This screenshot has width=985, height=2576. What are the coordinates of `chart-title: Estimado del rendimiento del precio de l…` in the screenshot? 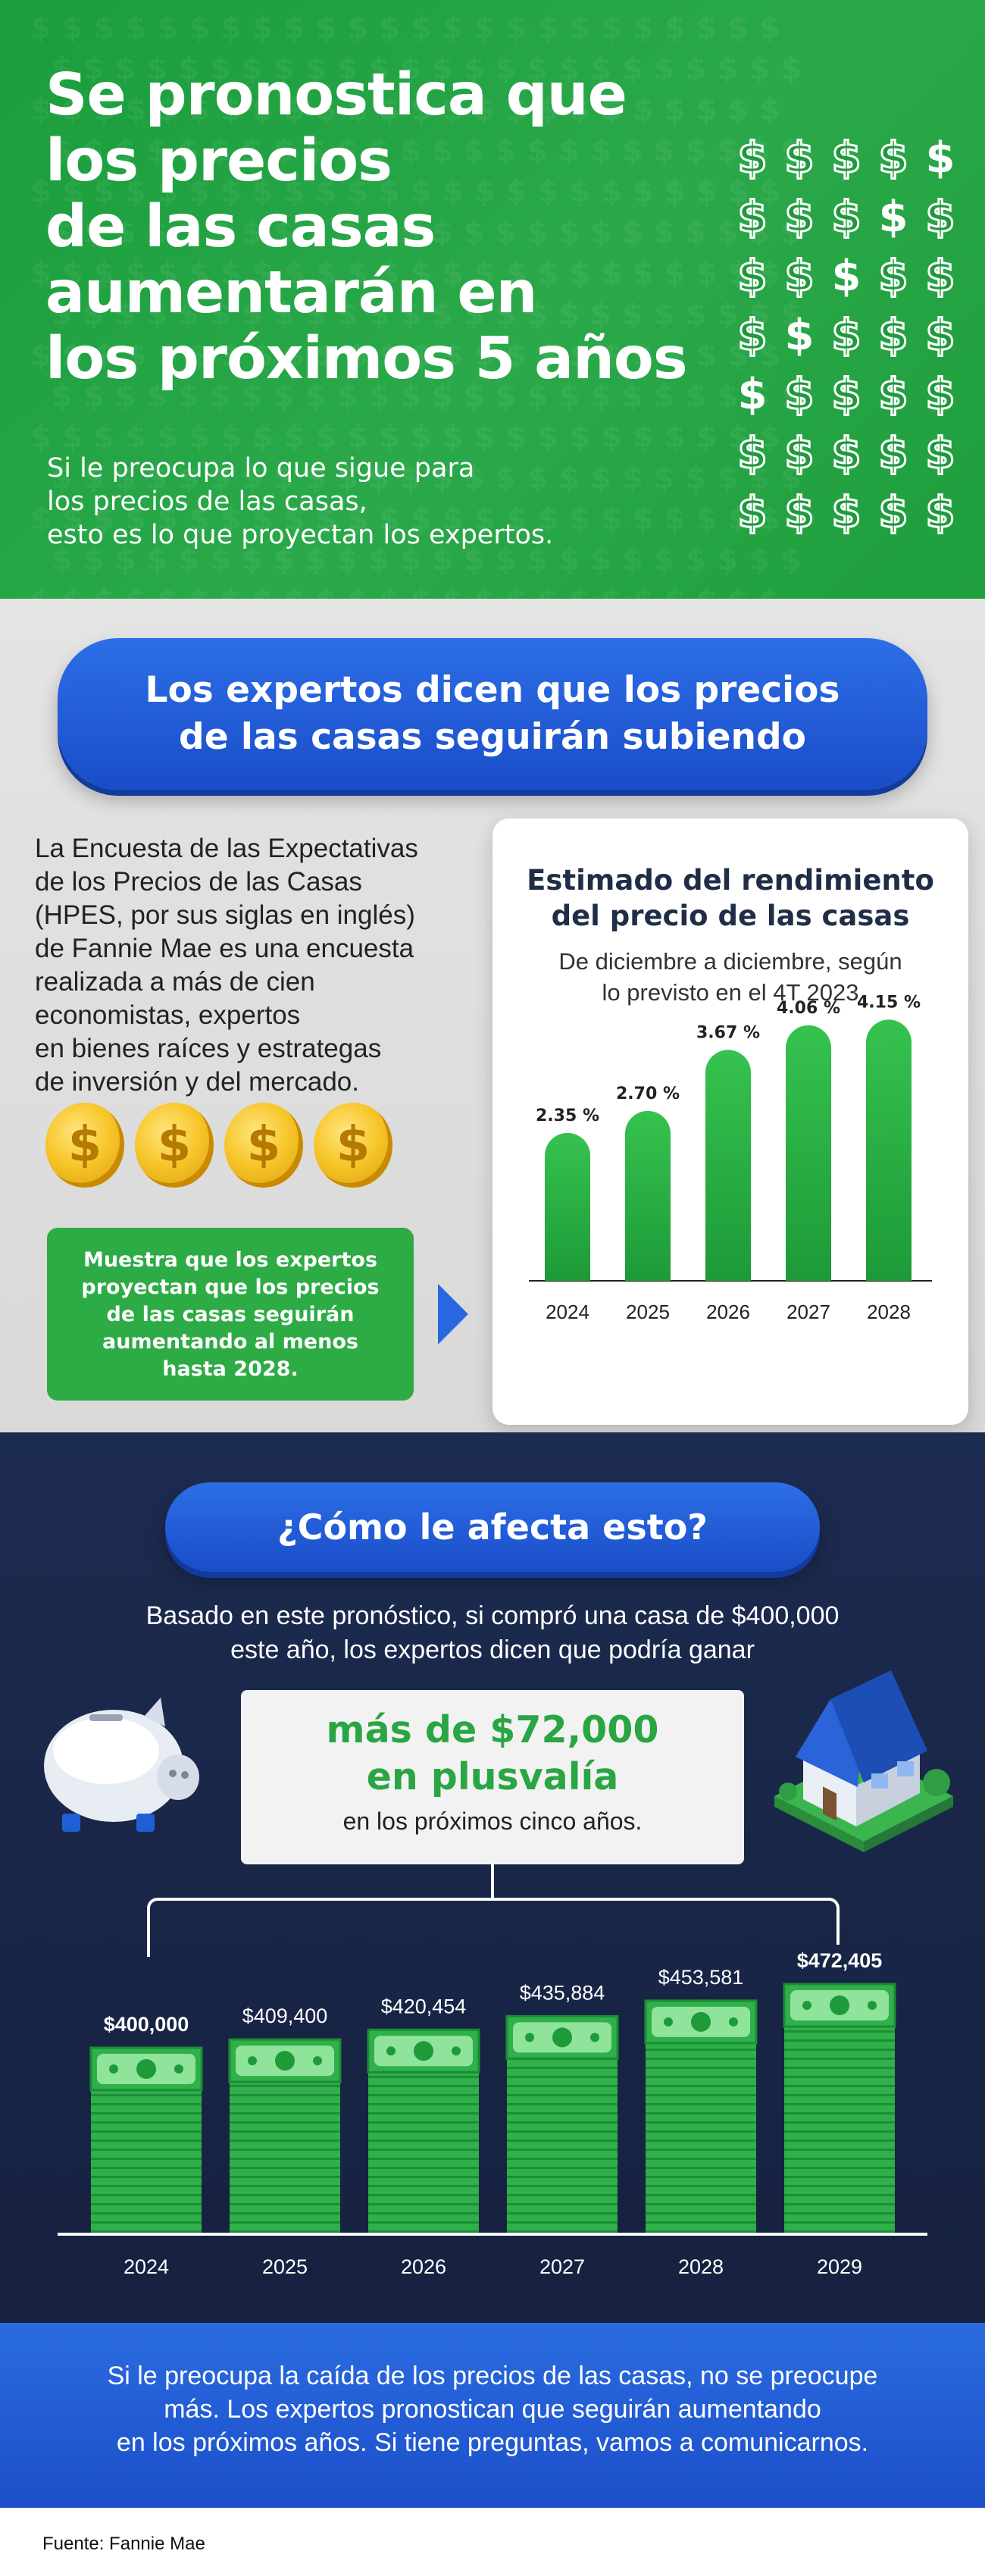 It's located at (730, 898).